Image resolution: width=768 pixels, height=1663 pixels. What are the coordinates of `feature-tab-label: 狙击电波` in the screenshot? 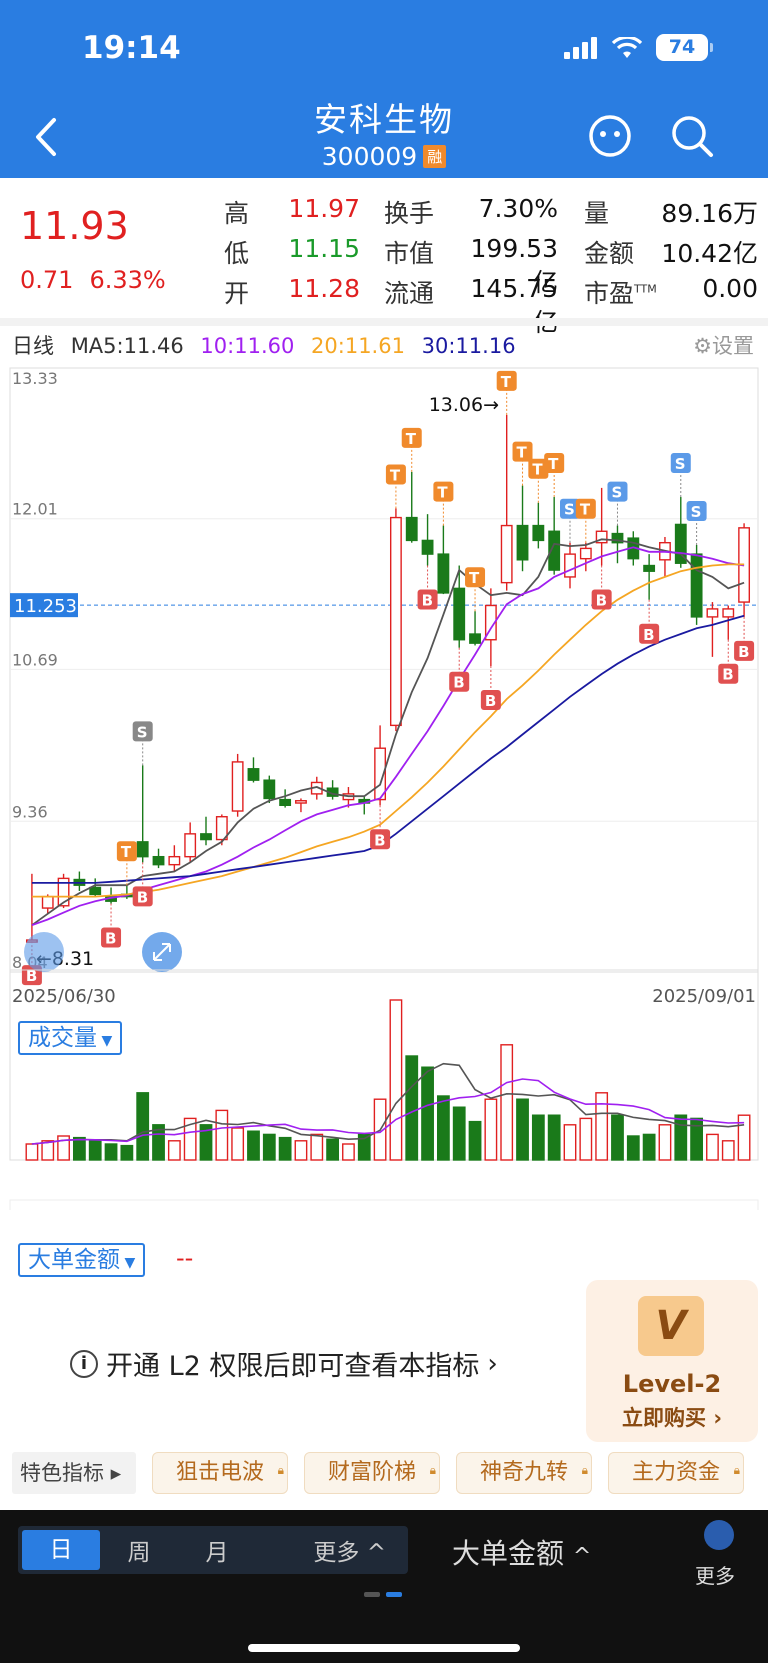 It's located at (219, 1472).